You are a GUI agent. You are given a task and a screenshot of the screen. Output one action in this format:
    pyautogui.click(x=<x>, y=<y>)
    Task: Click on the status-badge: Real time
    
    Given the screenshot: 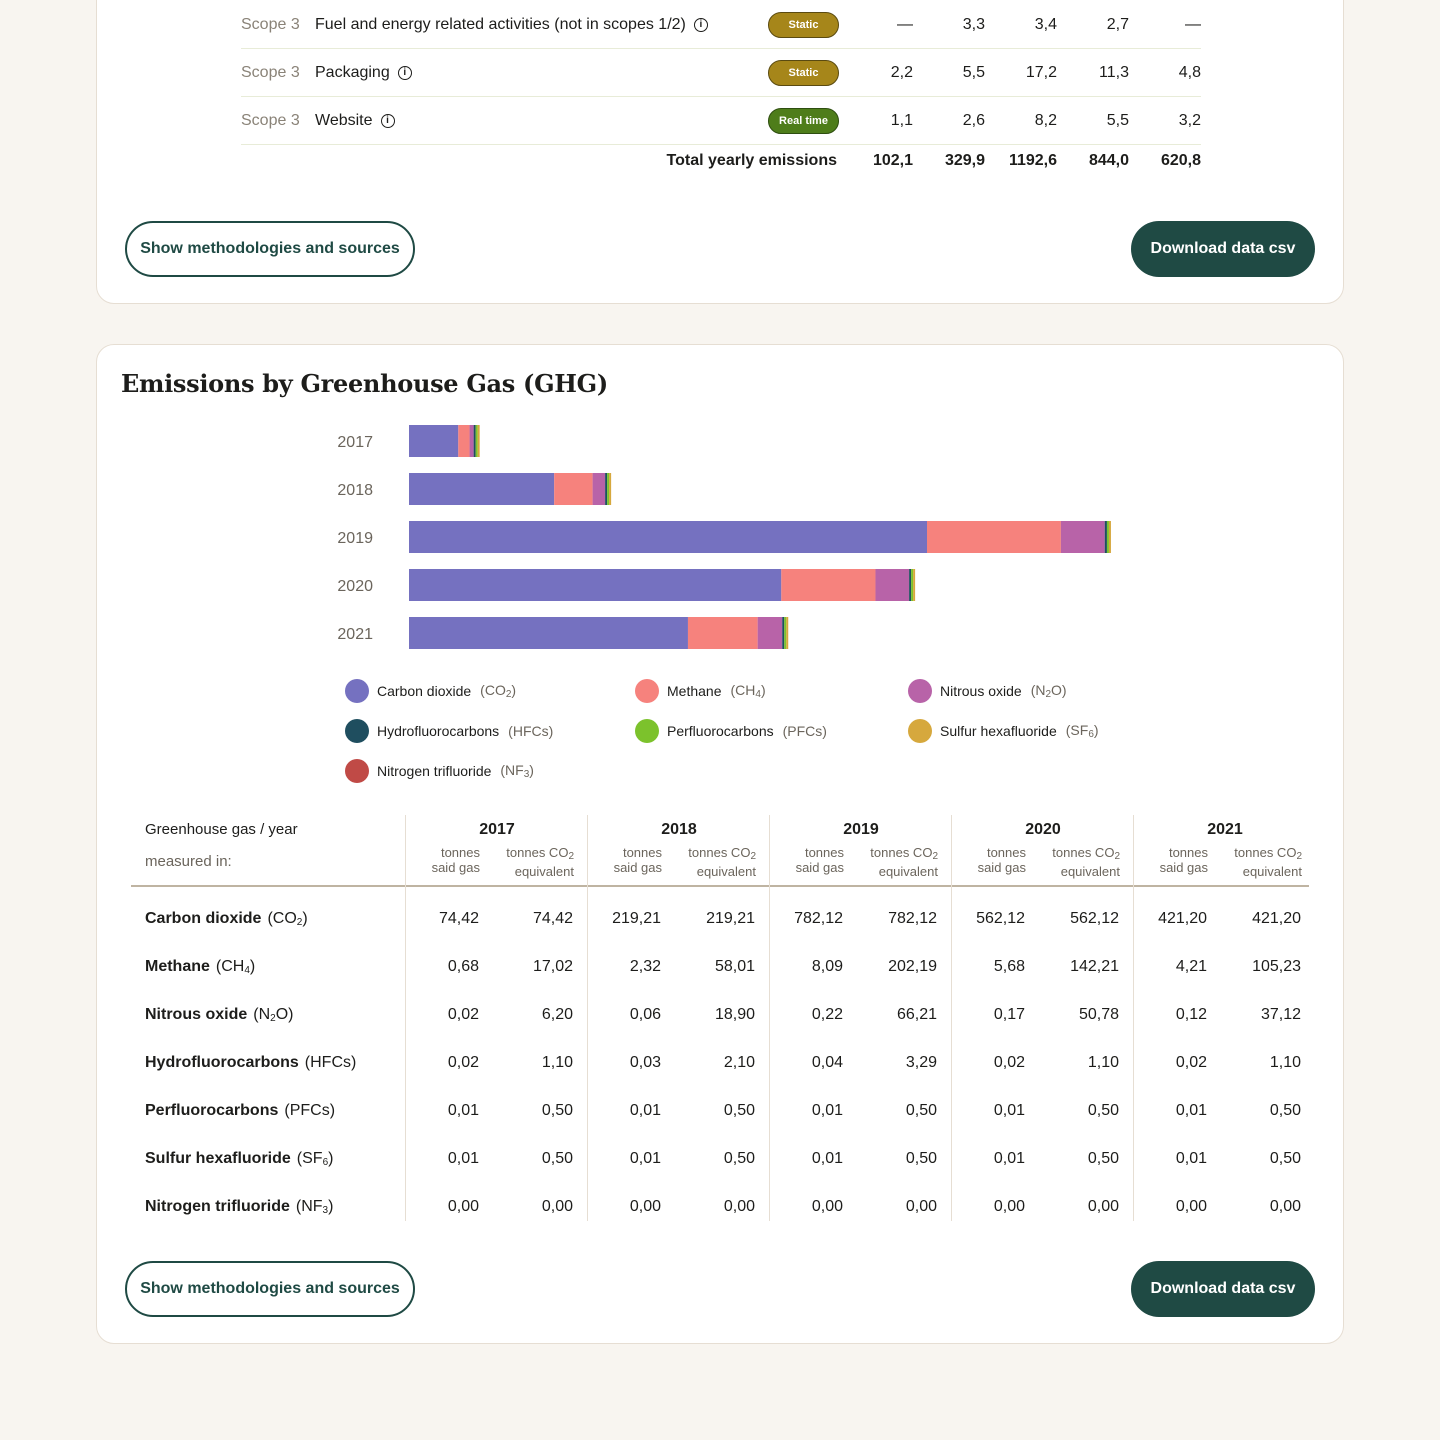 What is the action you would take?
    pyautogui.click(x=803, y=121)
    